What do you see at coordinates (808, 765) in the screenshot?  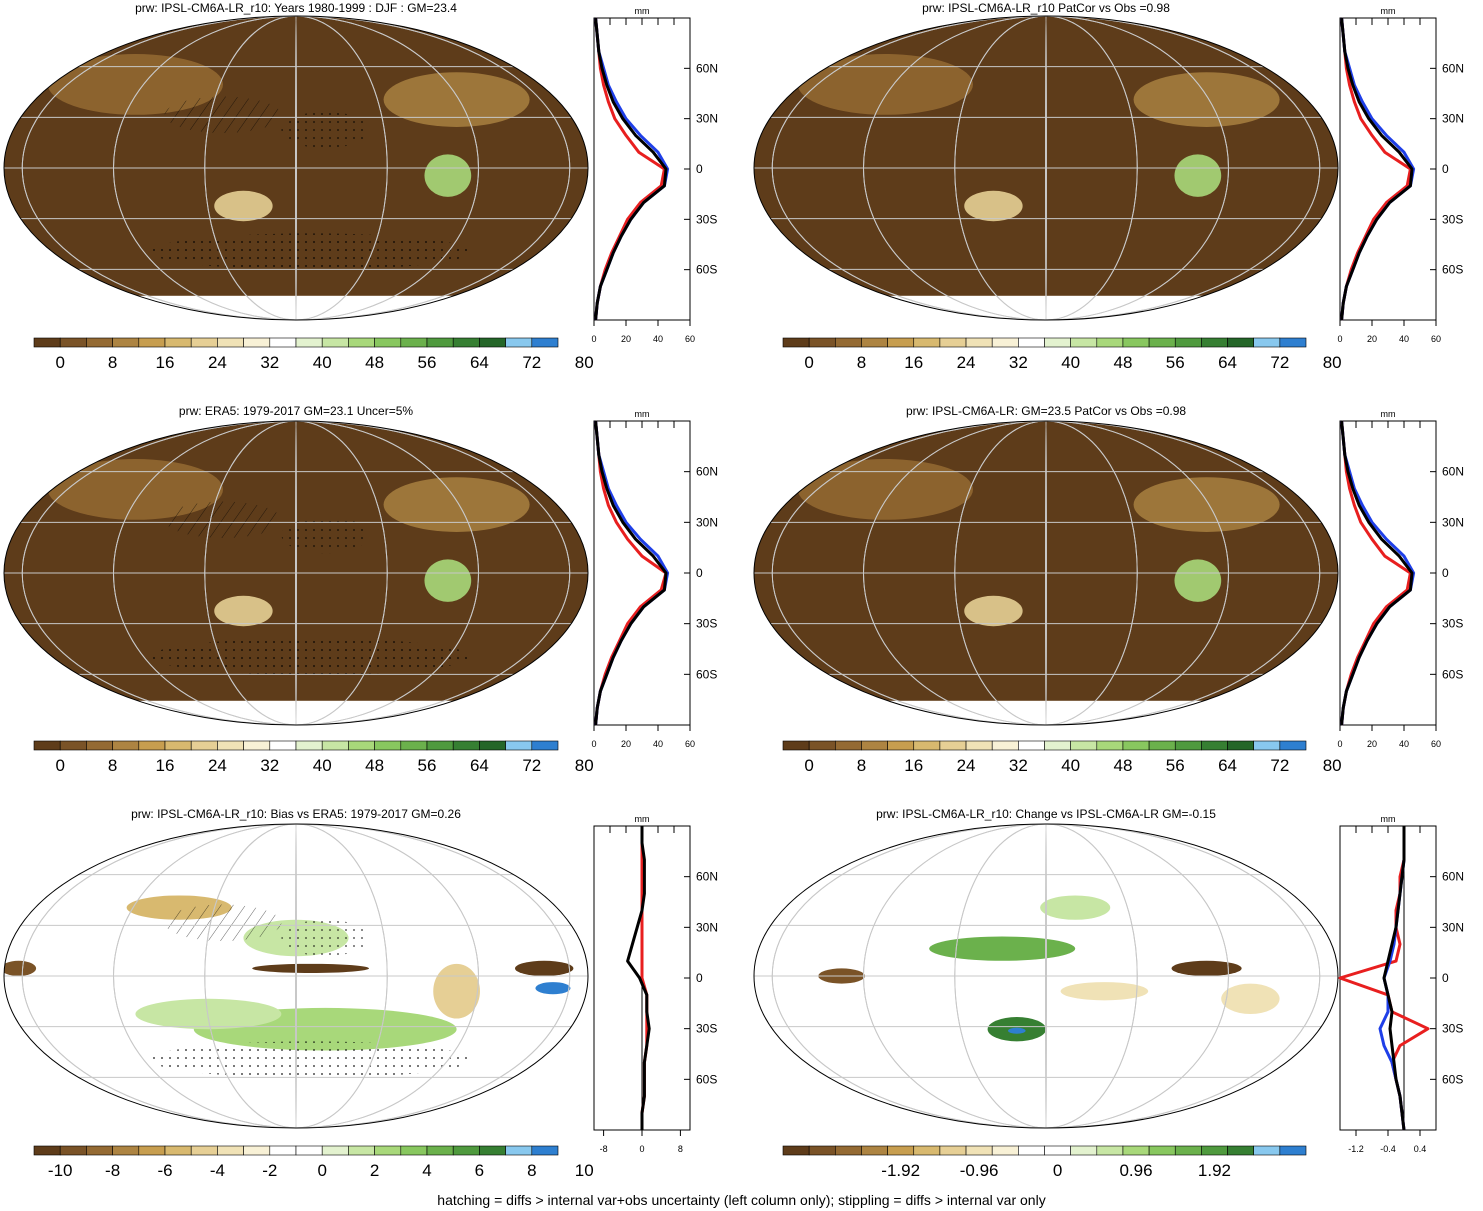 I see `colorbar-label: 0` at bounding box center [808, 765].